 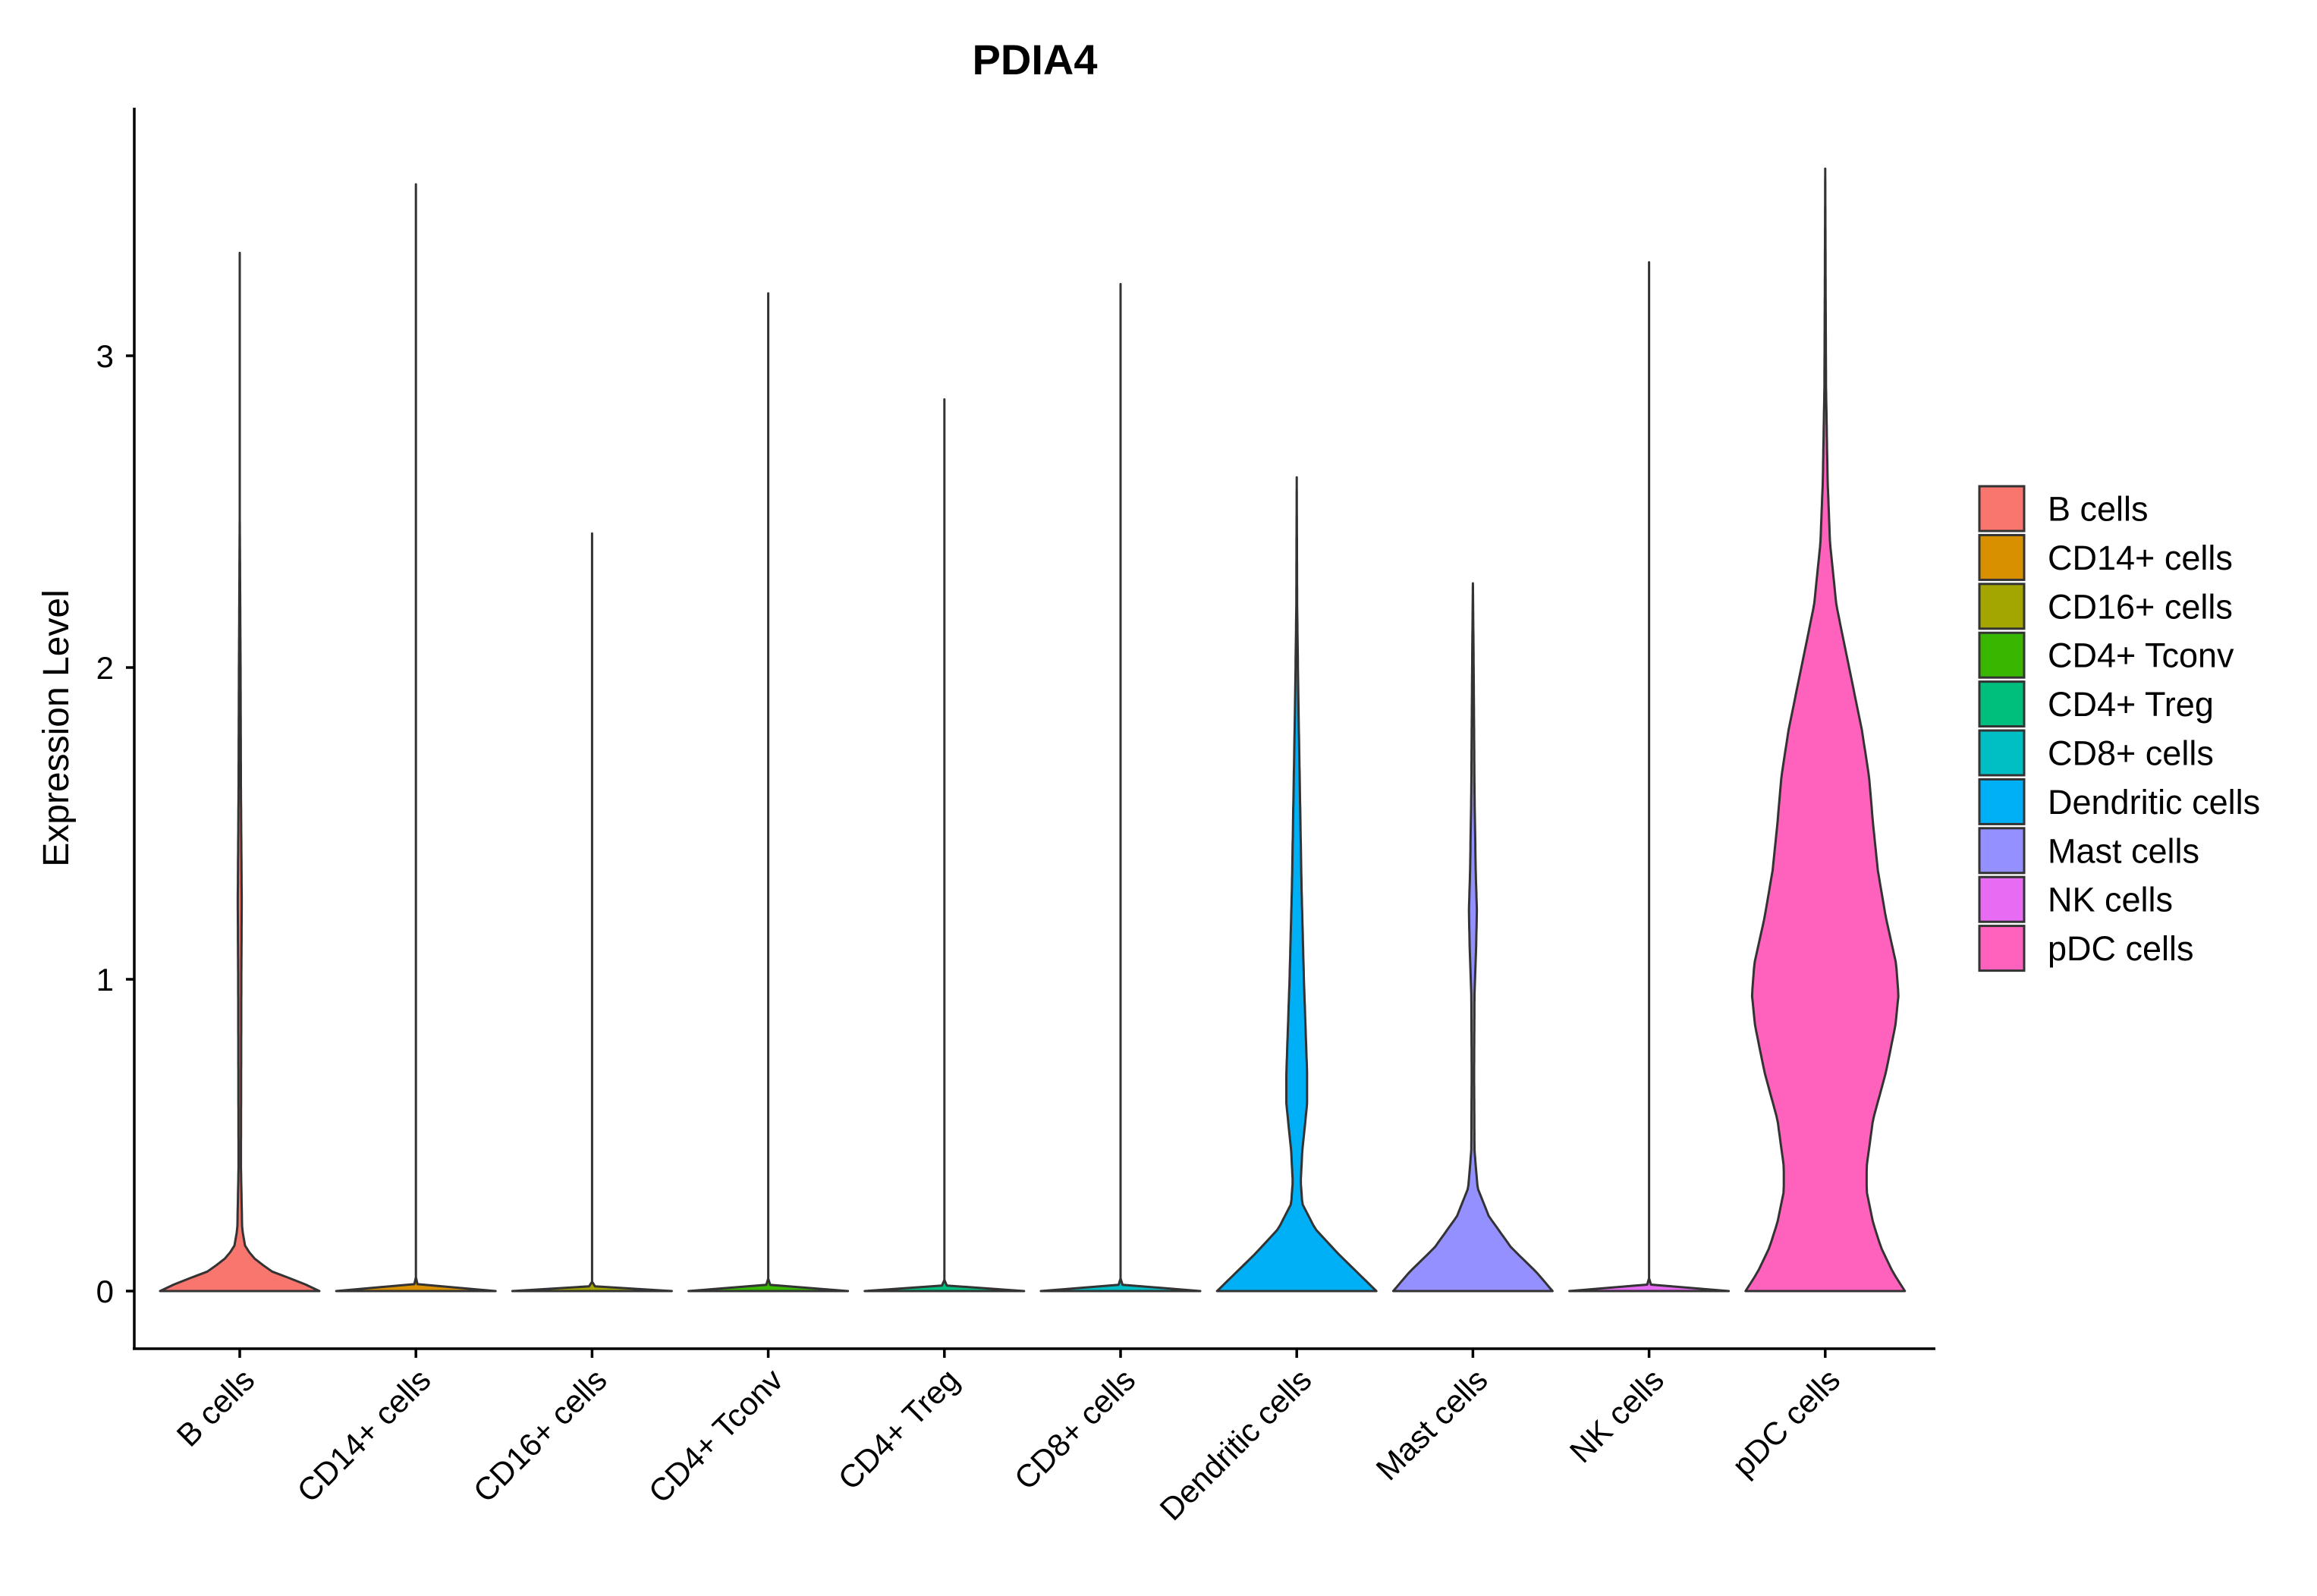 What do you see at coordinates (2154, 802) in the screenshot?
I see `legend-label-dendritic-cells: Dendritic cells` at bounding box center [2154, 802].